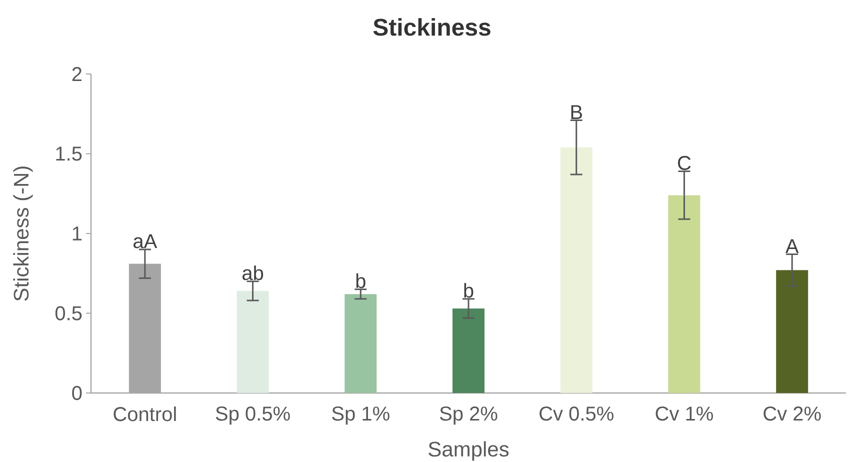 This screenshot has height=462, width=848. I want to click on y-axis-title: Stickiness (-N), so click(23, 233).